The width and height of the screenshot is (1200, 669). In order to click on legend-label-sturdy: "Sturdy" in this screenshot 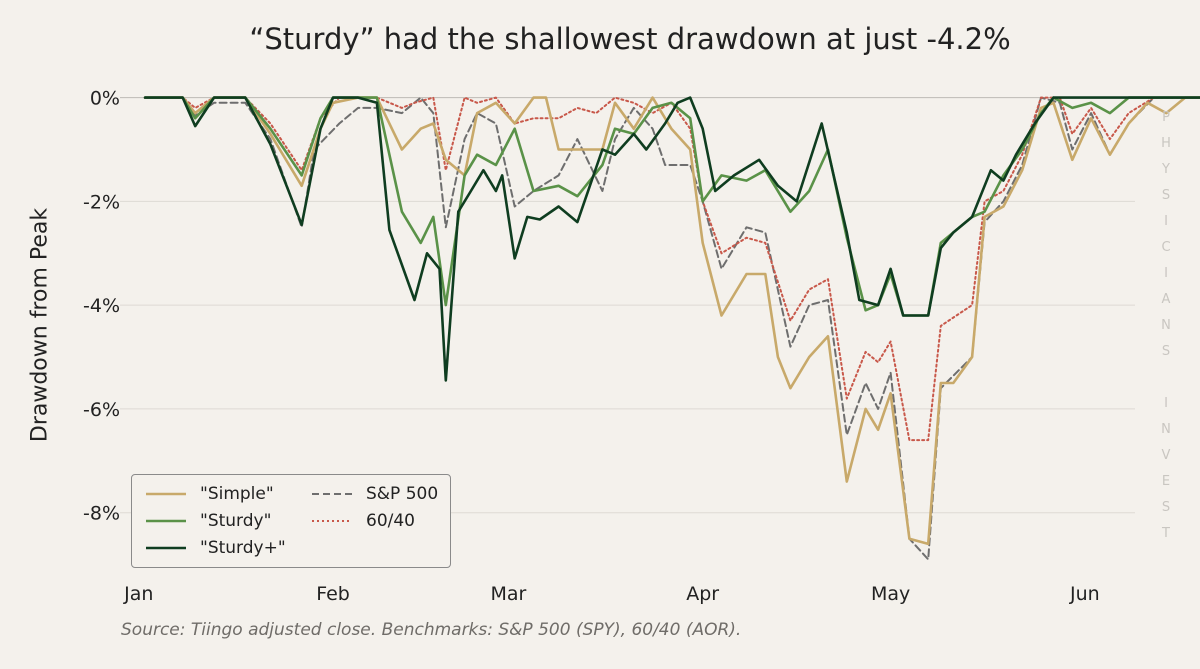, I will do `click(236, 521)`.